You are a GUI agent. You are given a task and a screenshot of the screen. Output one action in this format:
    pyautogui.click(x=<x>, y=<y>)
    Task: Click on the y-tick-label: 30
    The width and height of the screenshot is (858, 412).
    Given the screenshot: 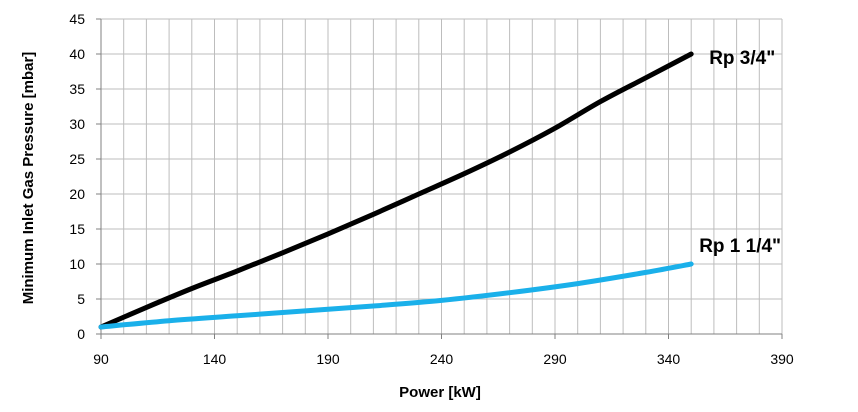 What is the action you would take?
    pyautogui.click(x=77, y=124)
    